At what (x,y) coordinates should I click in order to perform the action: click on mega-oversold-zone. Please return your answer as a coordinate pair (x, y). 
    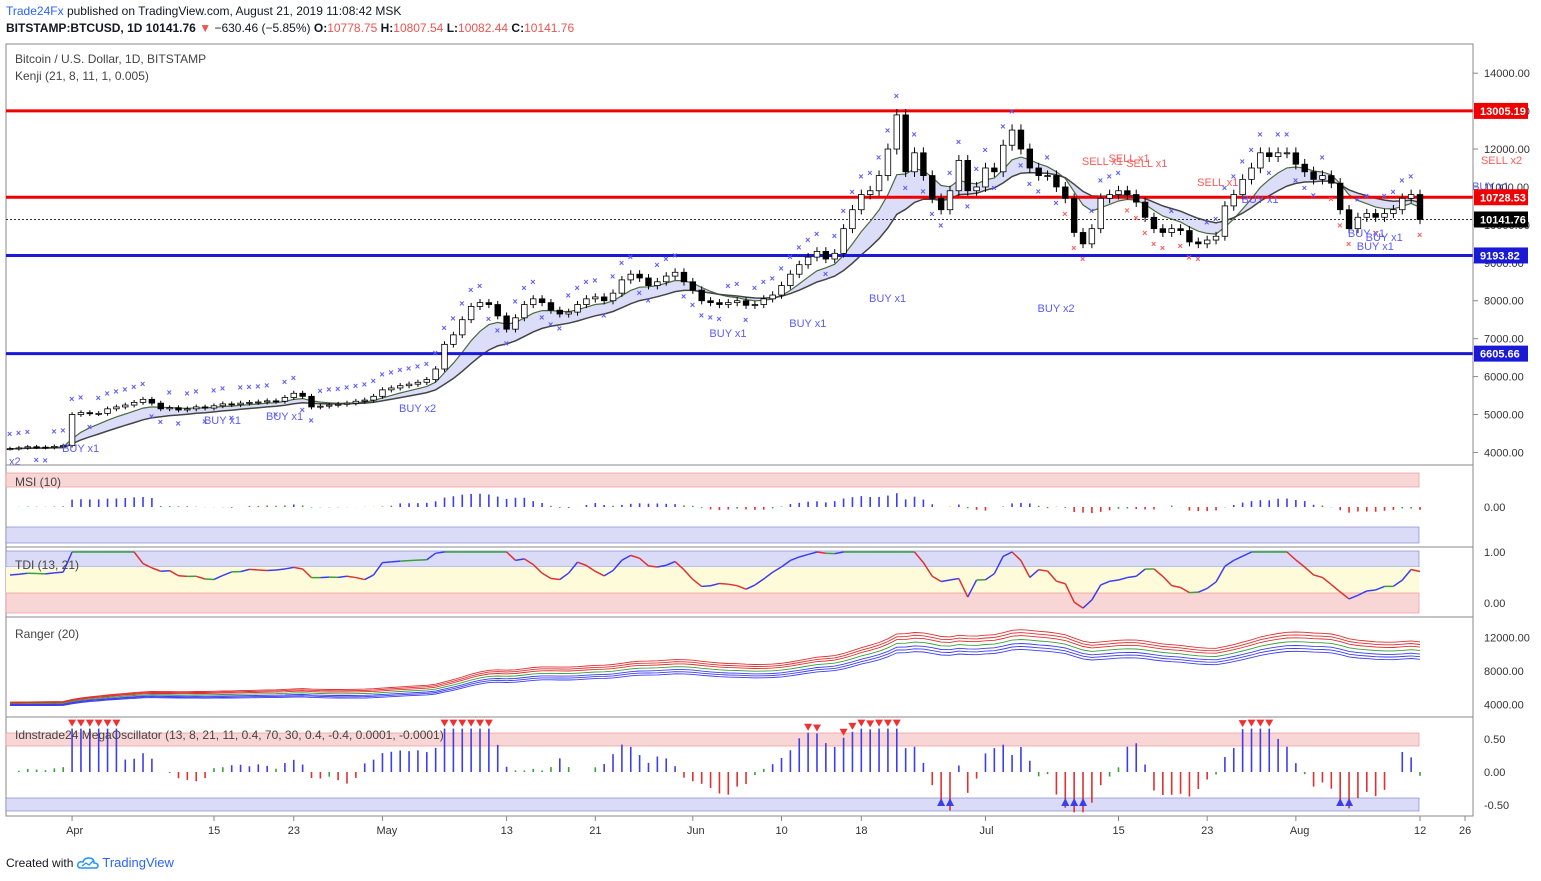
    Looking at the image, I should click on (712, 804).